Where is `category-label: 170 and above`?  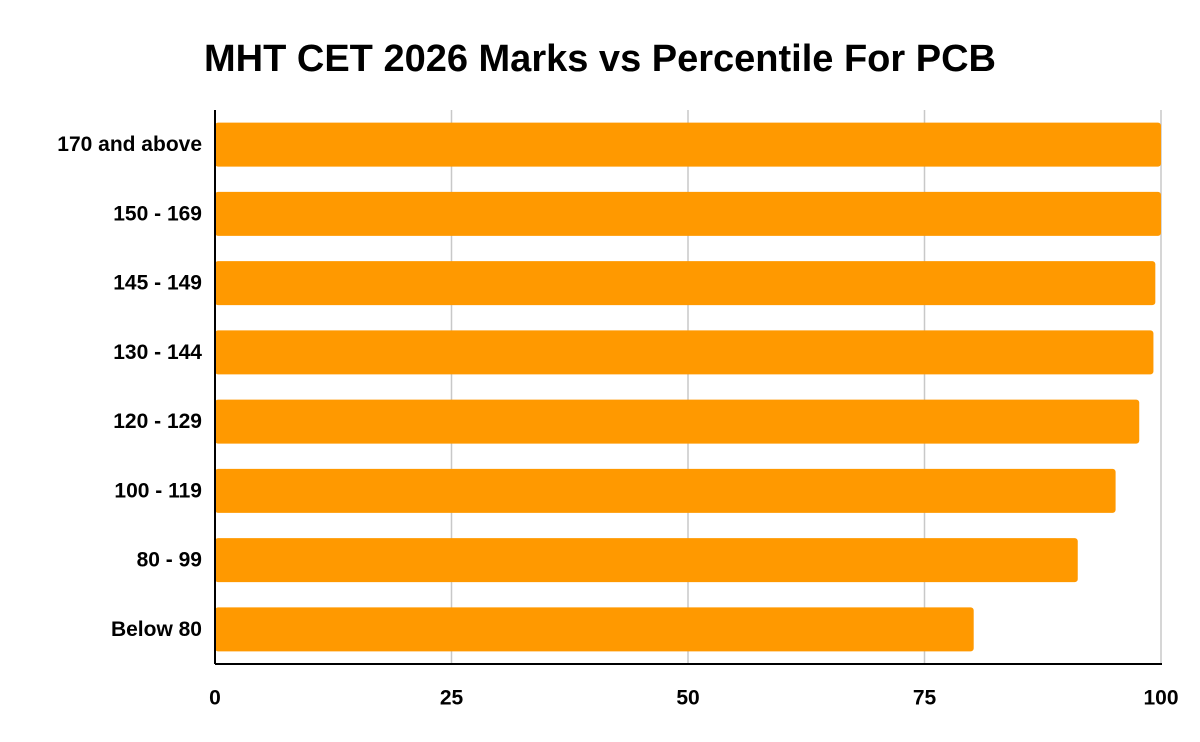 category-label: 170 and above is located at coordinates (129, 144).